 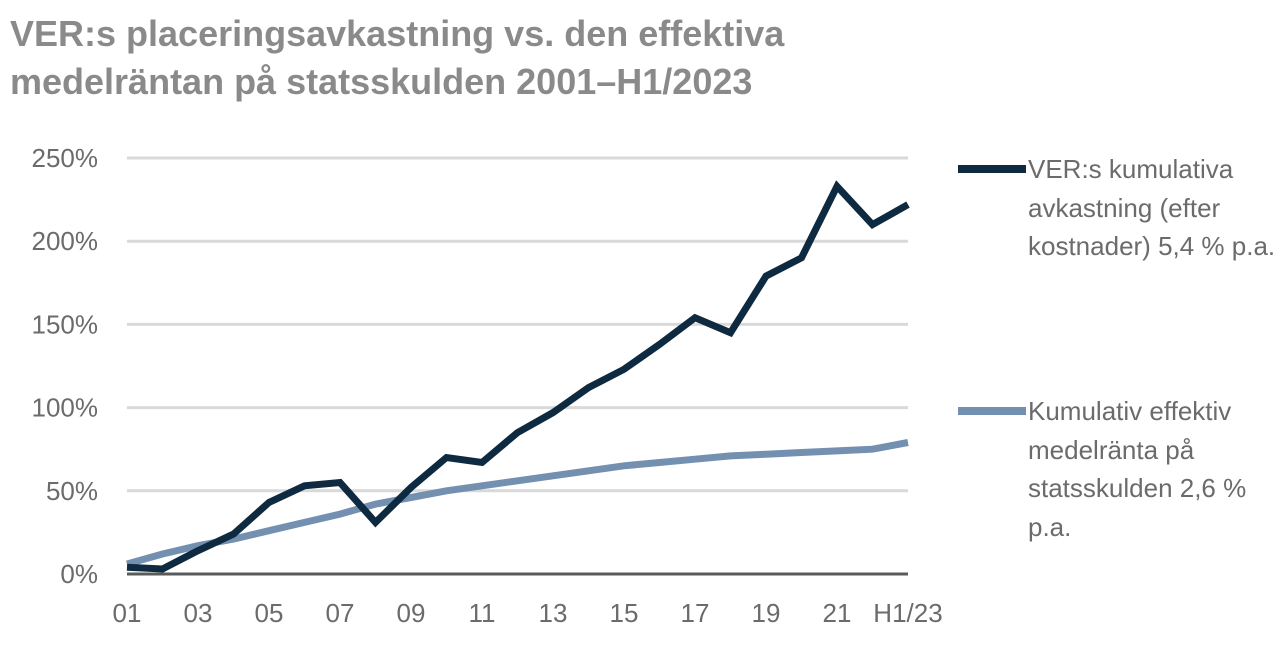 What do you see at coordinates (553, 613) in the screenshot?
I see `x-tick-label: 13` at bounding box center [553, 613].